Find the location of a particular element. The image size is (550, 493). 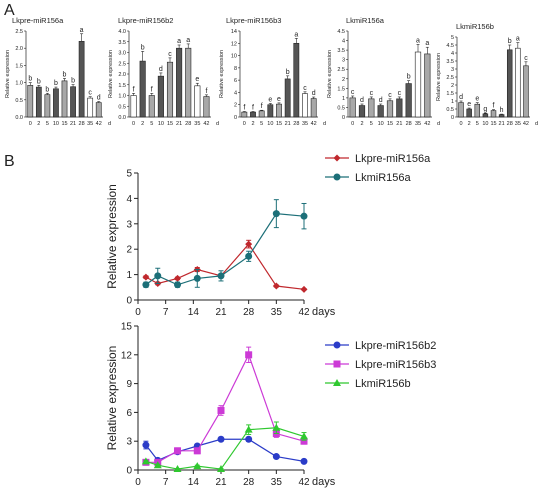

x-tick-label: 14 is located at coordinates (194, 312).